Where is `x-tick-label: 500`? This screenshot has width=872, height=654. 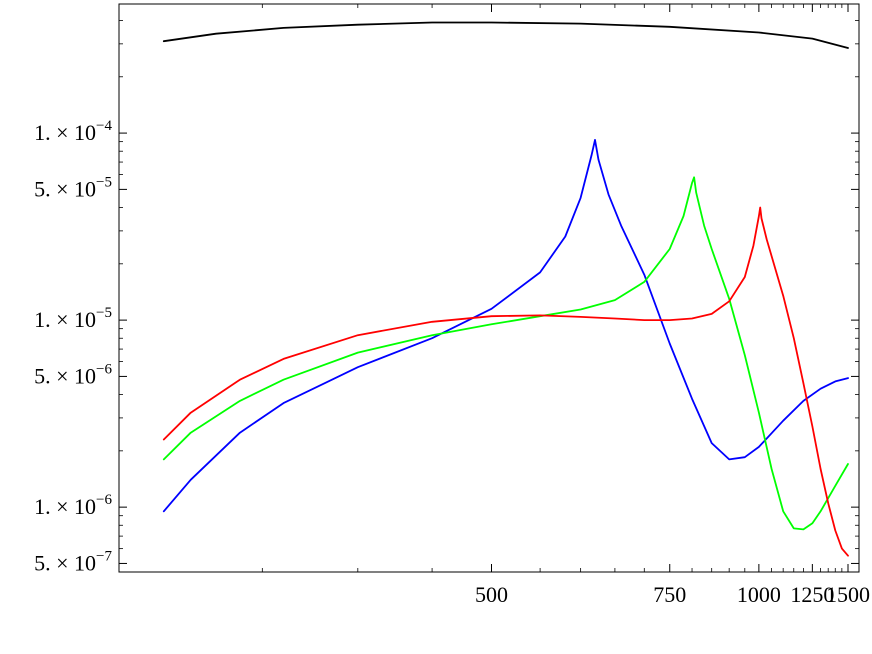
x-tick-label: 500 is located at coordinates (491, 594).